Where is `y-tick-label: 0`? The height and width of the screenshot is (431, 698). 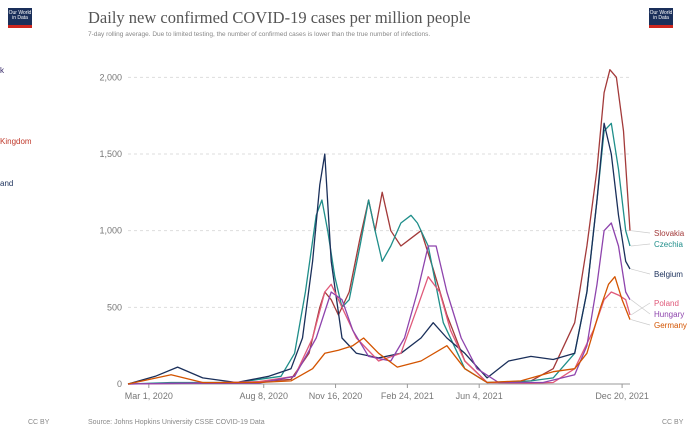
y-tick-label: 0 is located at coordinates (119, 384).